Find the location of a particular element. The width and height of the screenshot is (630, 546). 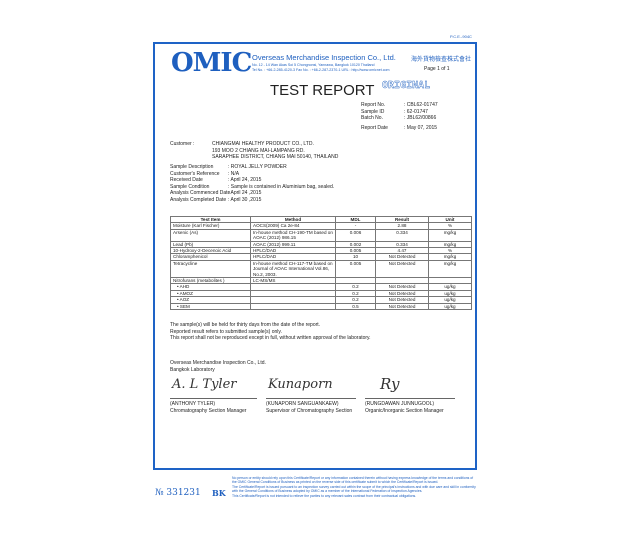

table-cell is located at coordinates (293, 306).